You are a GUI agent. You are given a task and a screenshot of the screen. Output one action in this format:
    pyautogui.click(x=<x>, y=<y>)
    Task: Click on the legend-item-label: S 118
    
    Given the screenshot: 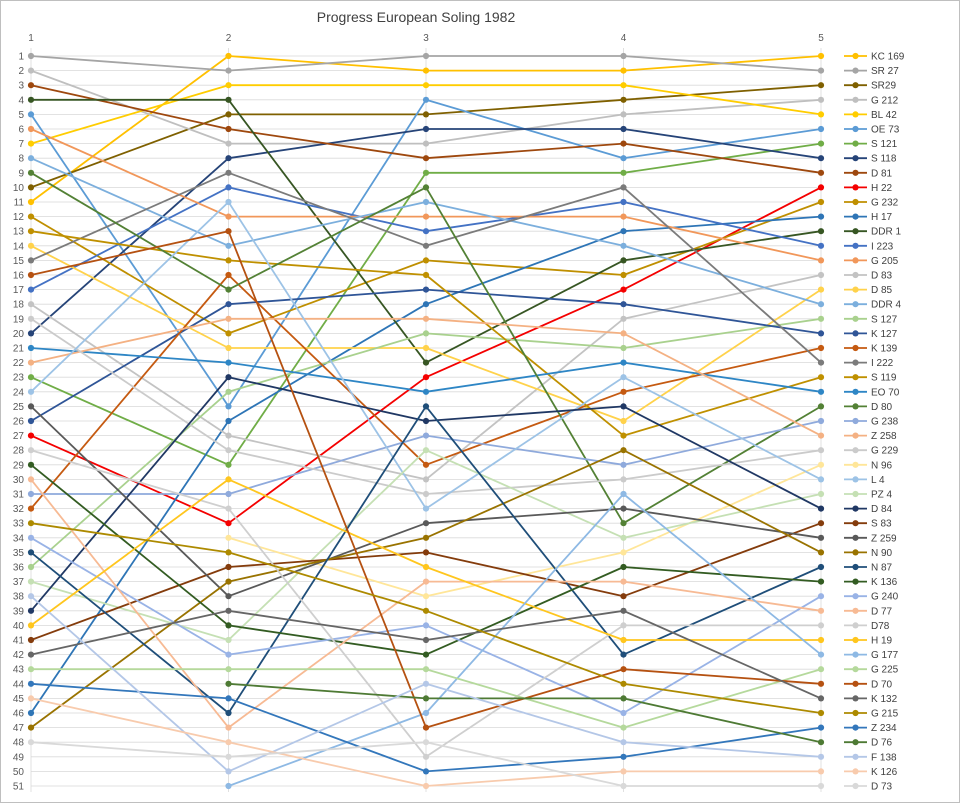 What is the action you would take?
    pyautogui.click(x=884, y=159)
    